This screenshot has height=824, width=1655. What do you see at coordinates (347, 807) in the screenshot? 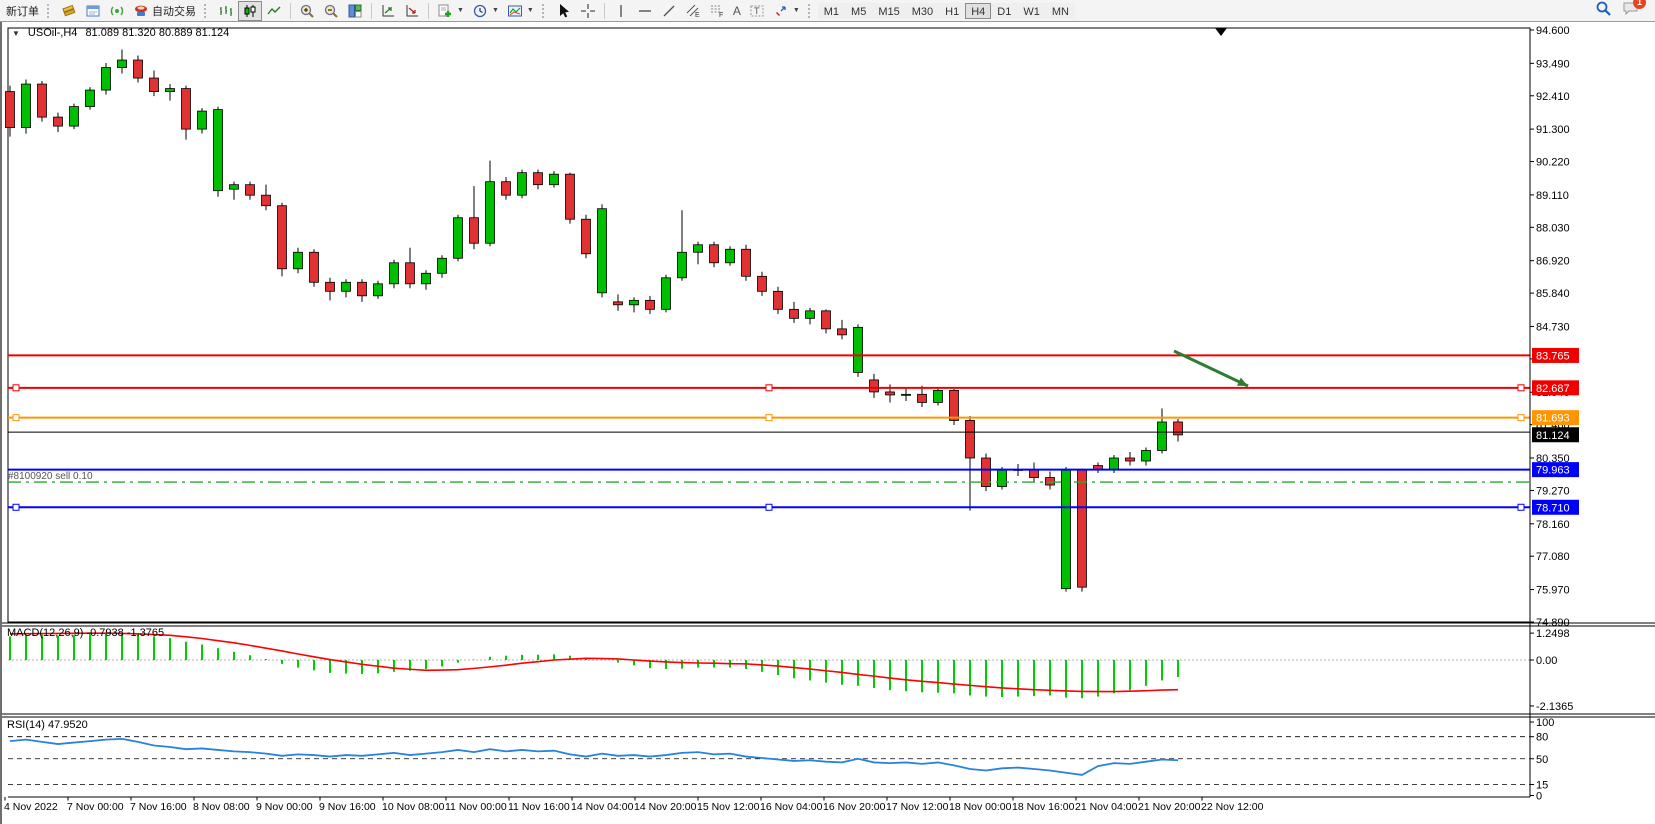
I see `svg-text: 9 Nov 16:00` at bounding box center [347, 807].